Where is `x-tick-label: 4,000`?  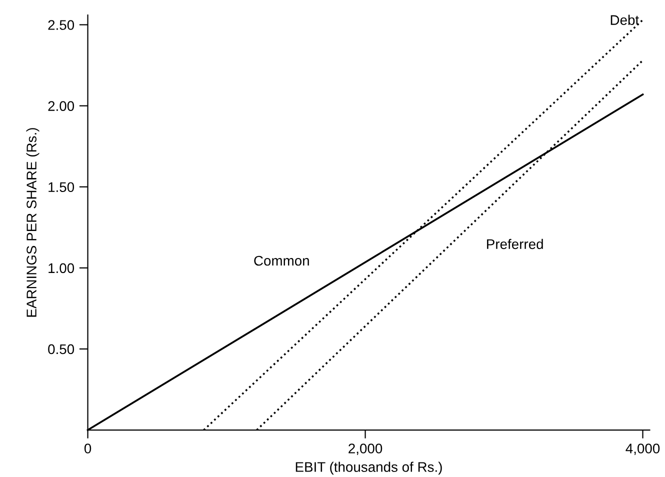 x-tick-label: 4,000 is located at coordinates (643, 450).